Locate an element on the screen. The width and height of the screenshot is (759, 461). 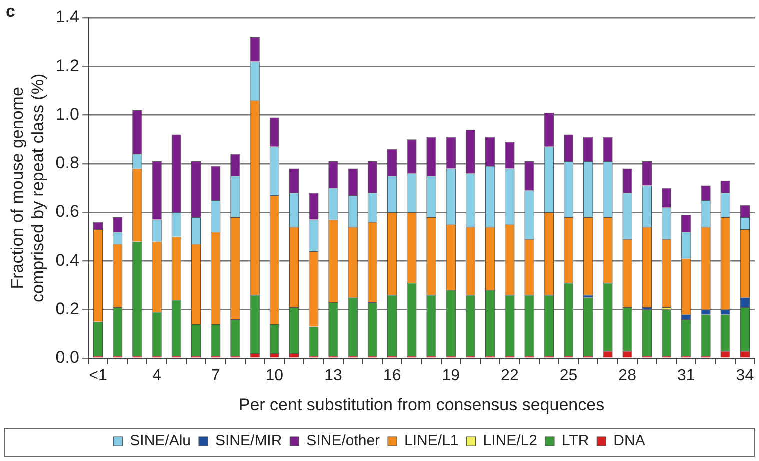
y-tick-label: 0.8 is located at coordinates (68, 163).